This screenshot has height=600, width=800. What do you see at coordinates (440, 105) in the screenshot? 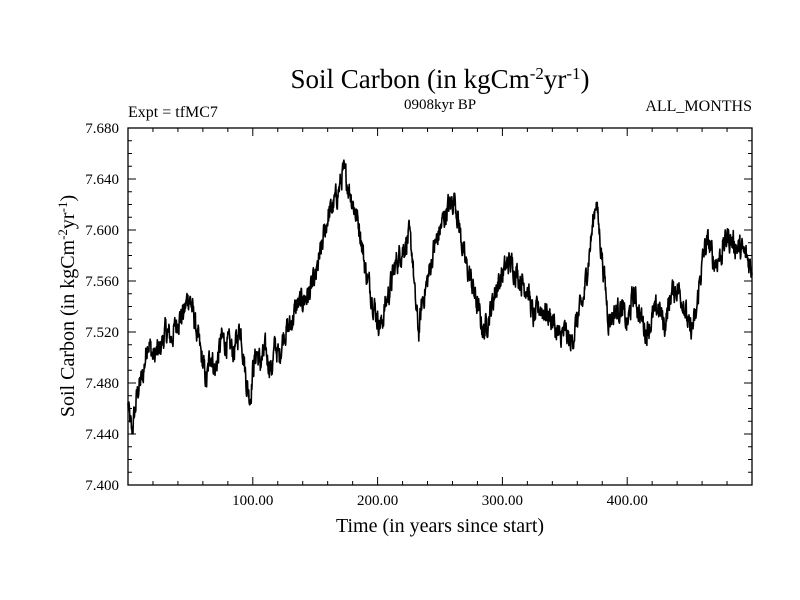
I see `period-label: 0908kyr BP` at bounding box center [440, 105].